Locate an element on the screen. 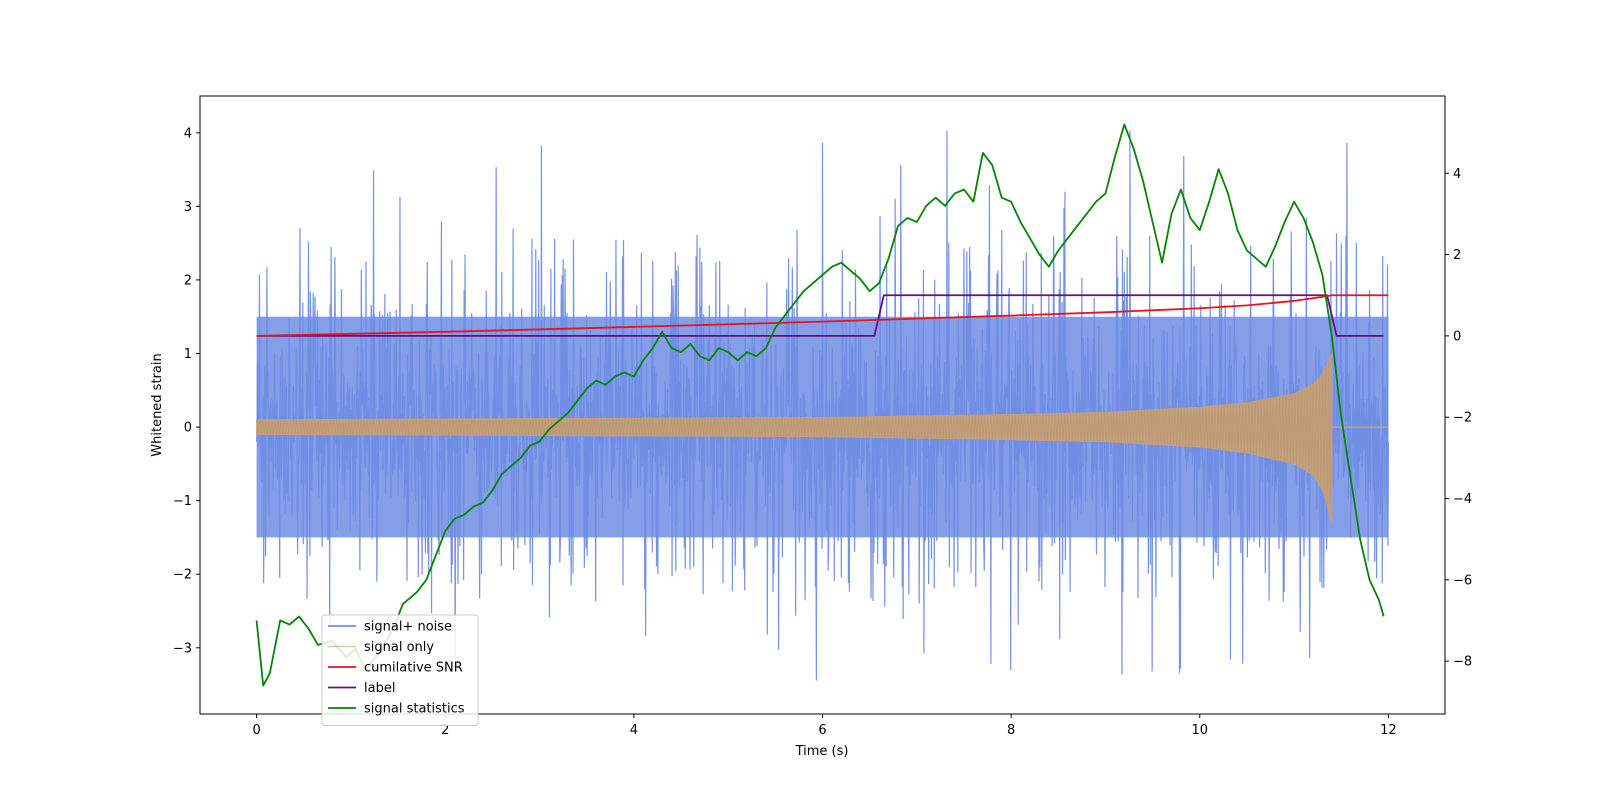  y-axis-label: Whitened strain is located at coordinates (157, 404).